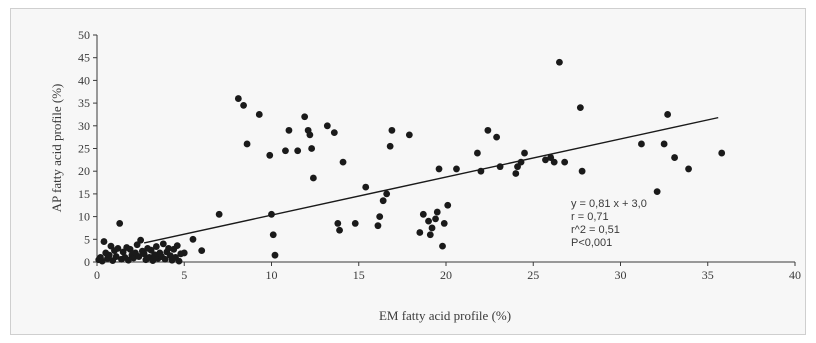 The height and width of the screenshot is (343, 816). What do you see at coordinates (84, 126) in the screenshot?
I see `y-tick-label: 30` at bounding box center [84, 126].